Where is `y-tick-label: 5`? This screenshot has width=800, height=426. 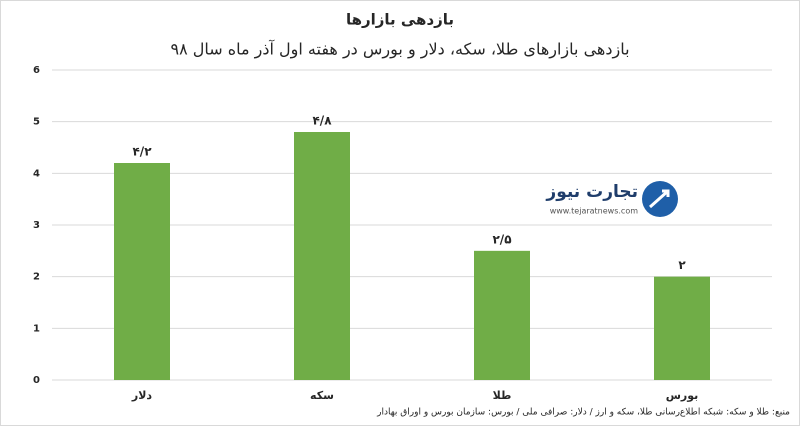
y-tick-label: 5 is located at coordinates (36, 122).